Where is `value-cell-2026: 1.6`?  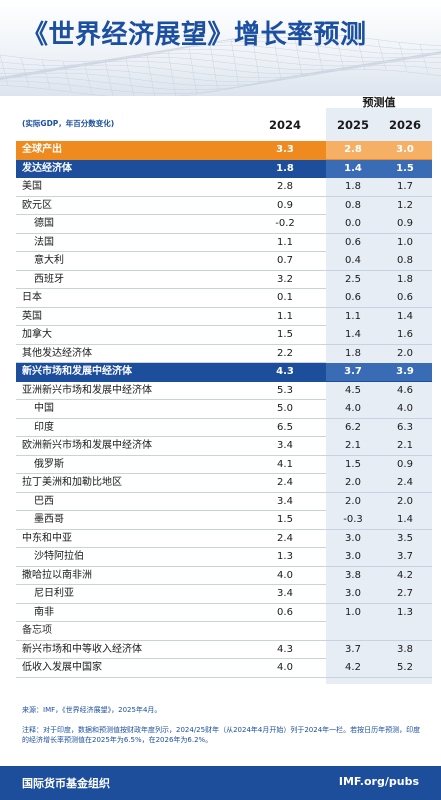 value-cell-2026: 1.6 is located at coordinates (405, 334).